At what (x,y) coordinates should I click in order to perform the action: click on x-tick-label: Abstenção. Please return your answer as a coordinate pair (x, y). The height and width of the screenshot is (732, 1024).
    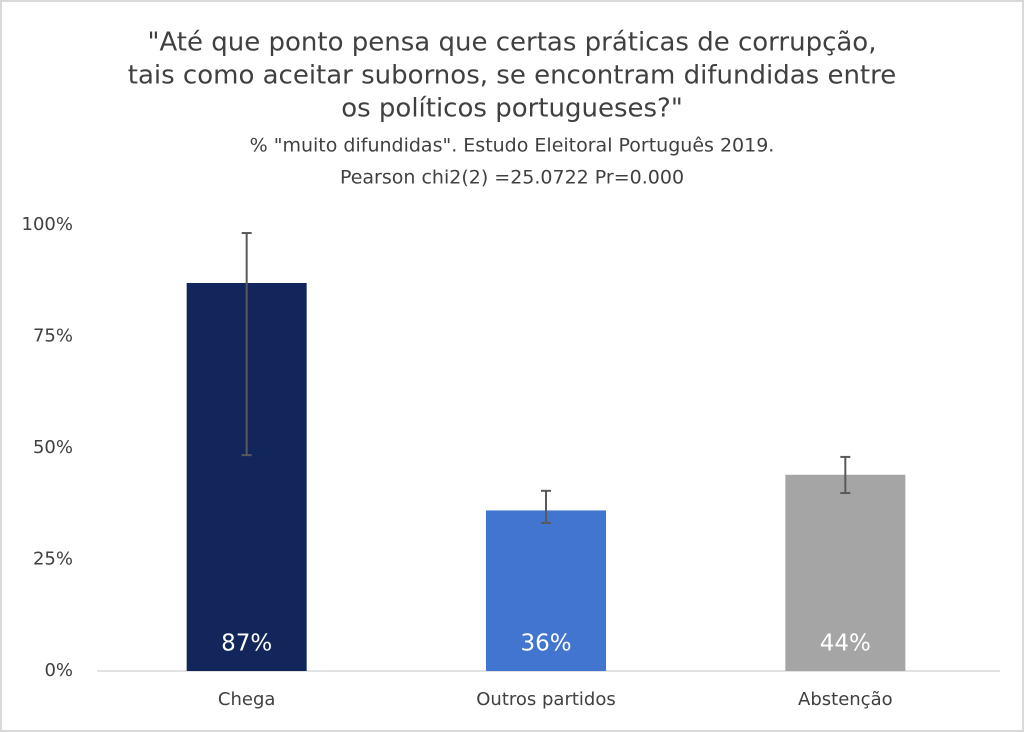
    Looking at the image, I should click on (845, 699).